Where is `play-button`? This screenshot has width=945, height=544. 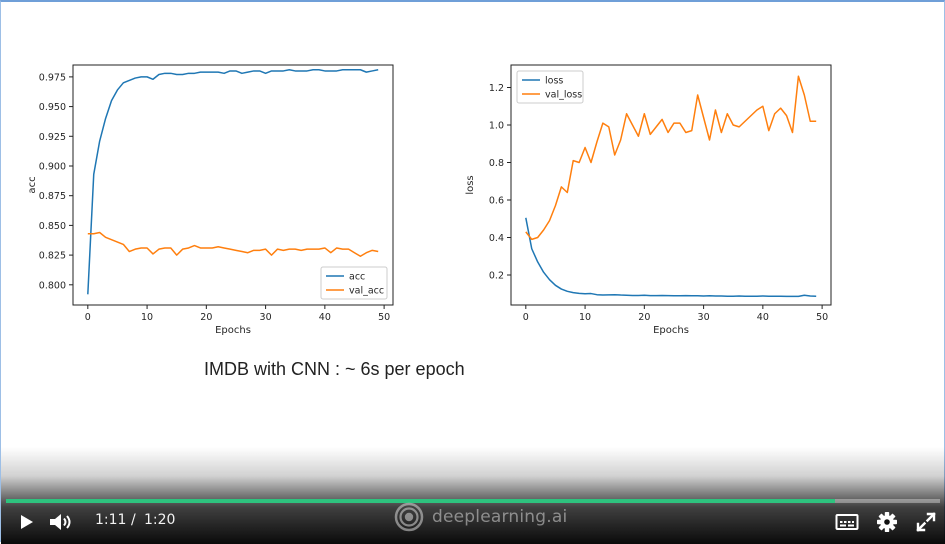
play-button is located at coordinates (26, 522).